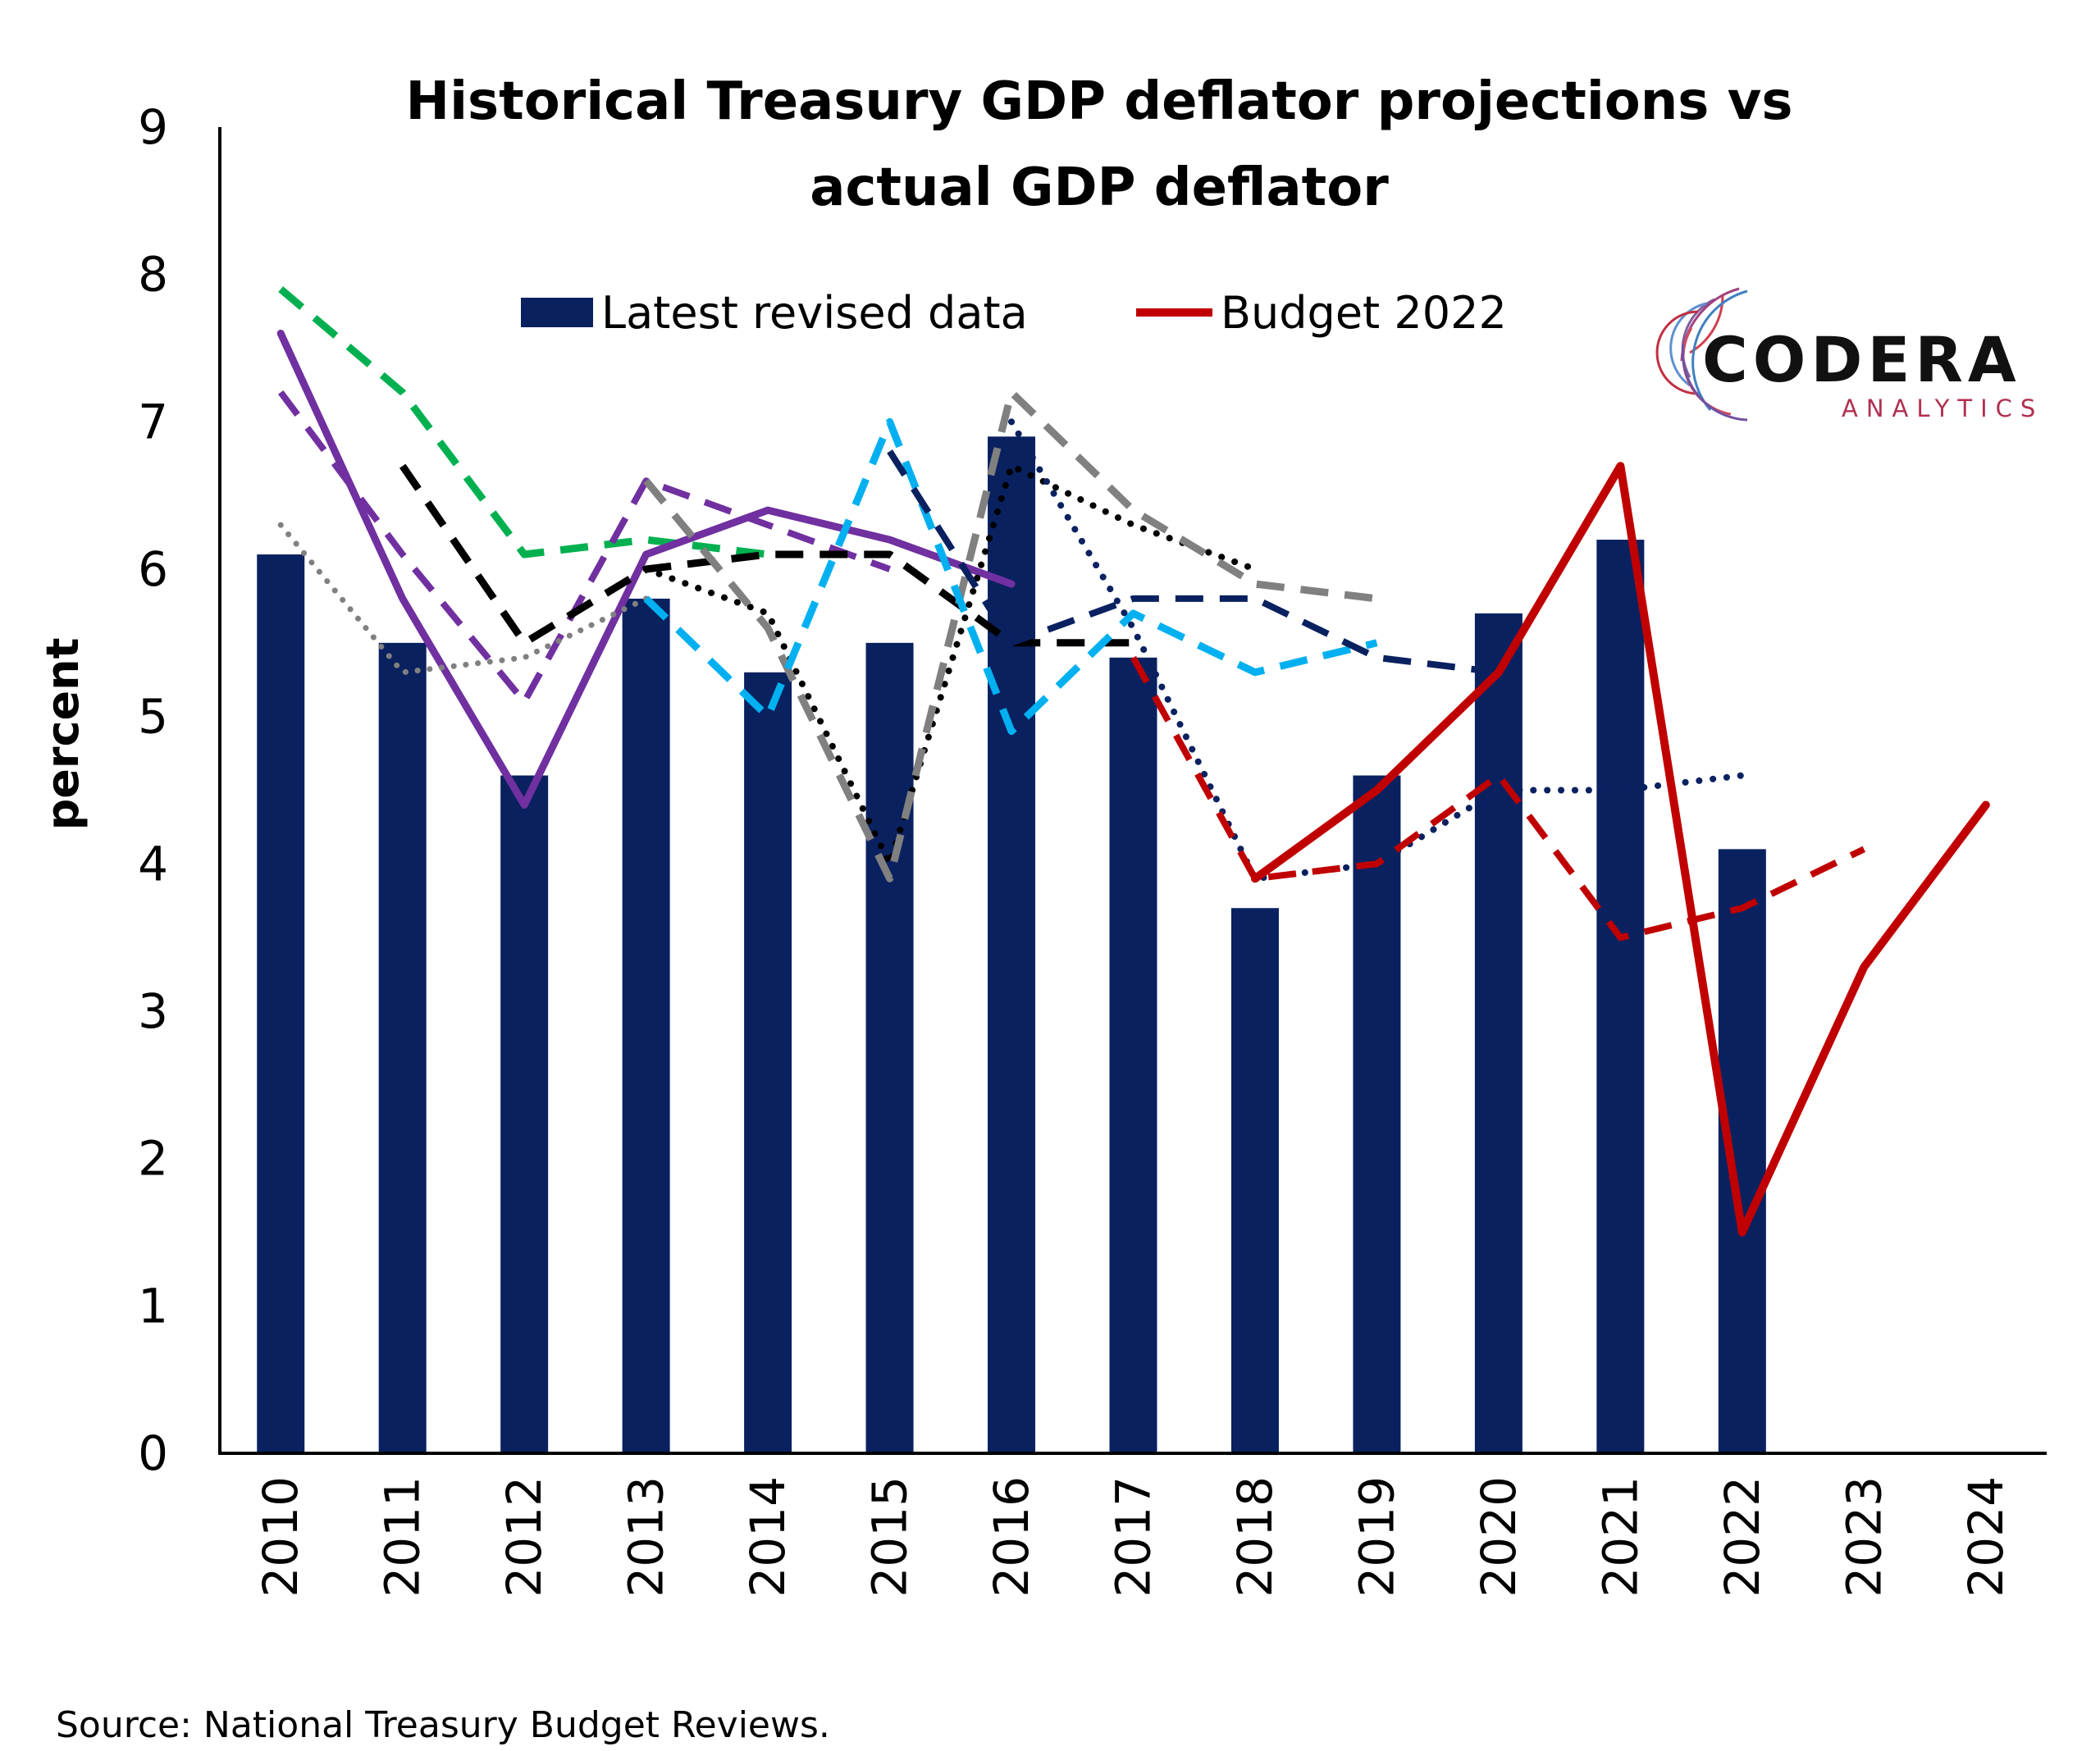  What do you see at coordinates (1621, 996) in the screenshot?
I see `bar-2021` at bounding box center [1621, 996].